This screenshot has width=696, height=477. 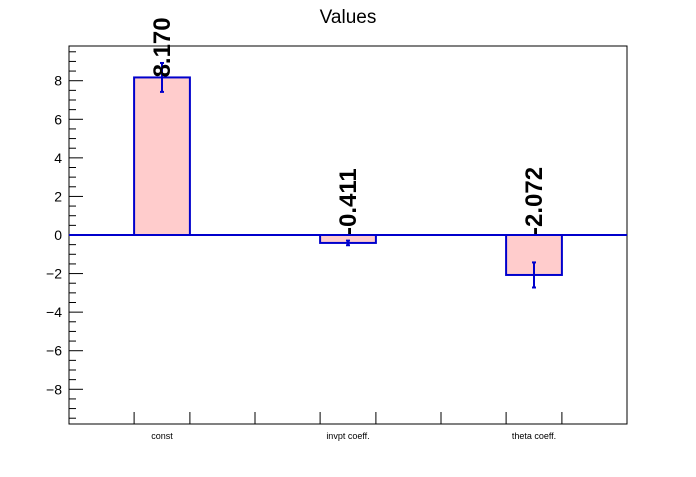 What do you see at coordinates (348, 201) in the screenshot?
I see `value-label: -0.411` at bounding box center [348, 201].